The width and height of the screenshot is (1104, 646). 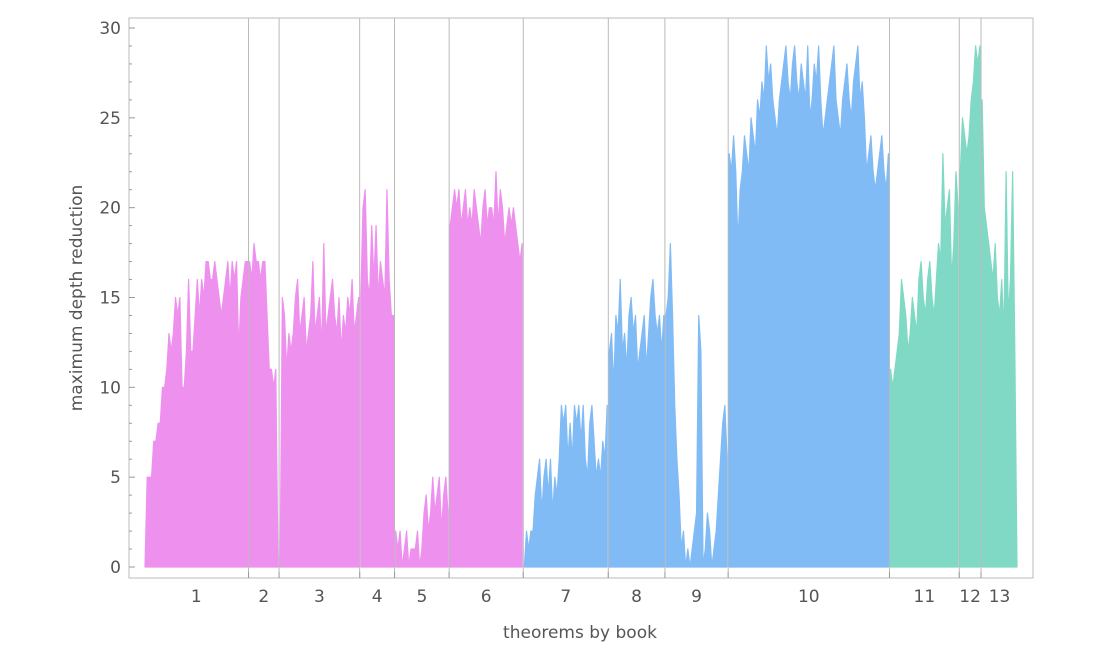 I want to click on y-tick-label: 10, so click(x=110, y=388).